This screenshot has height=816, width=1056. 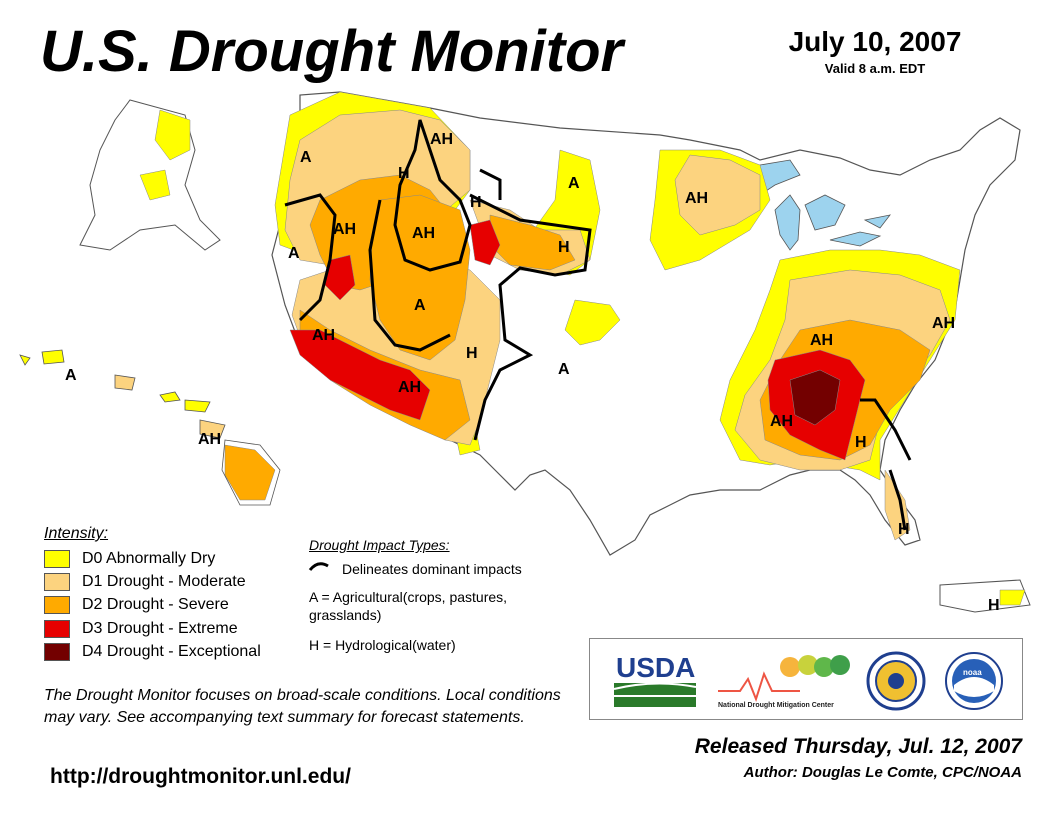 What do you see at coordinates (781, 421) in the screenshot?
I see `label-al-ah: AH` at bounding box center [781, 421].